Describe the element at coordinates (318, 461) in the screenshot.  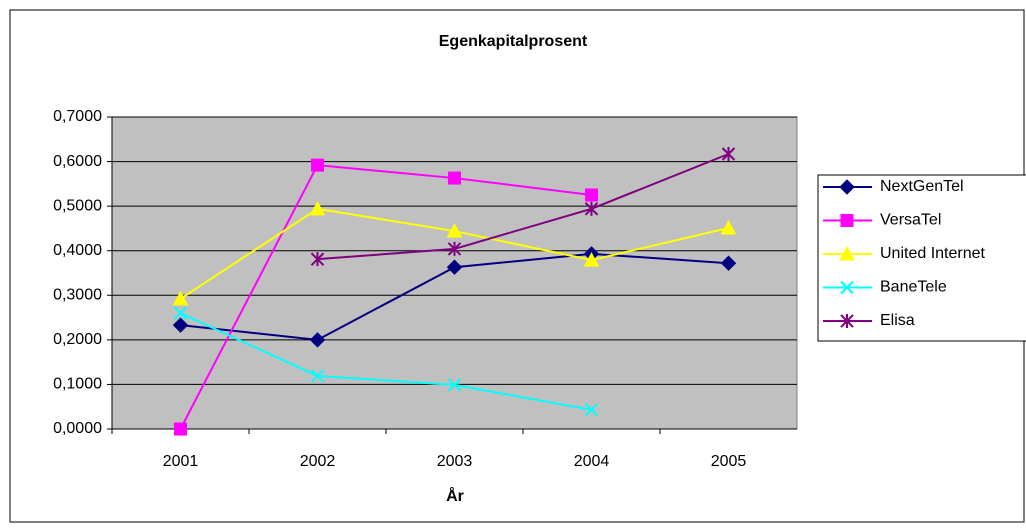
I see `x-tick-label: 2002` at that location.